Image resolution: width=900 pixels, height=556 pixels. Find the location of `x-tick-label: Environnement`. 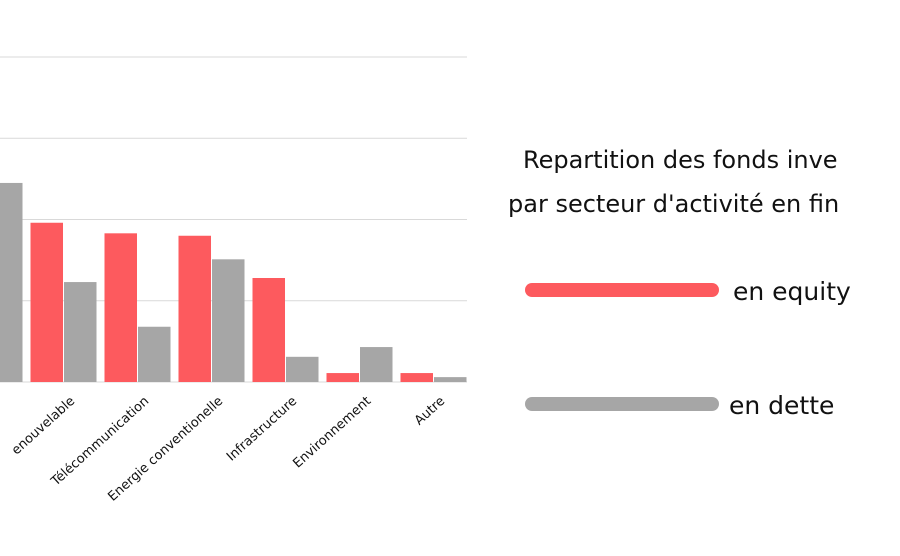

x-tick-label: Environnement is located at coordinates (332, 433).